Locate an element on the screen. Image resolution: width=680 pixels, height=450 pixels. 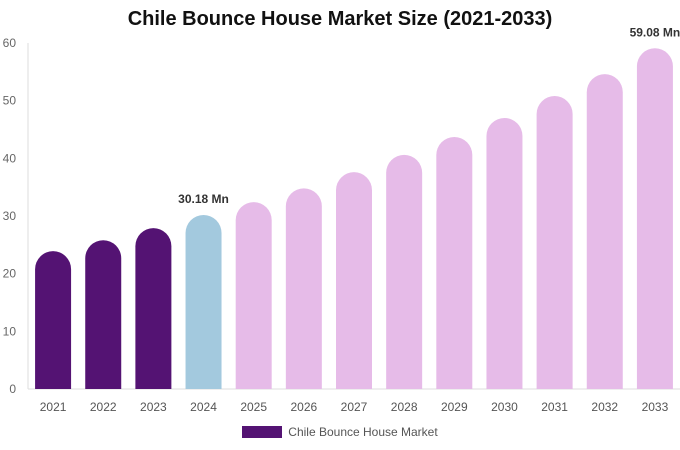
data-label-2024: 30.18 Mn is located at coordinates (203, 199).